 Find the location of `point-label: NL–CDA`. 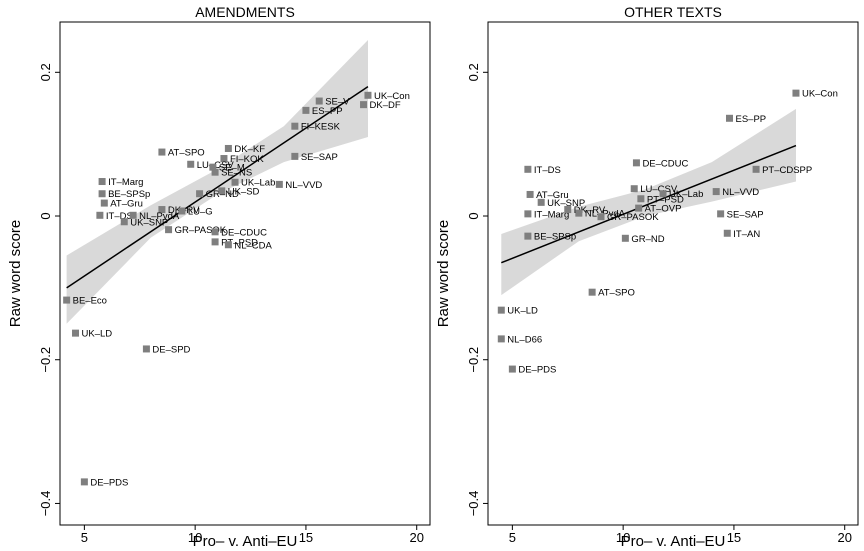

point-label: NL–CDA is located at coordinates (253, 245).